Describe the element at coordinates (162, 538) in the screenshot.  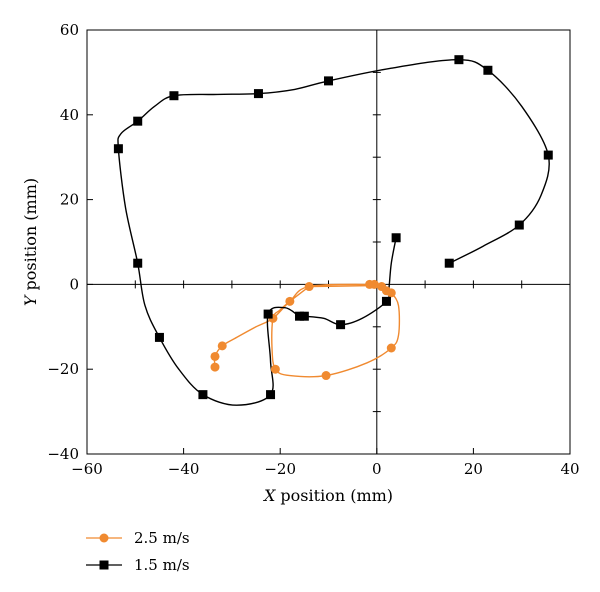
I see `legend-label-2-5: 2.5 m/s` at that location.